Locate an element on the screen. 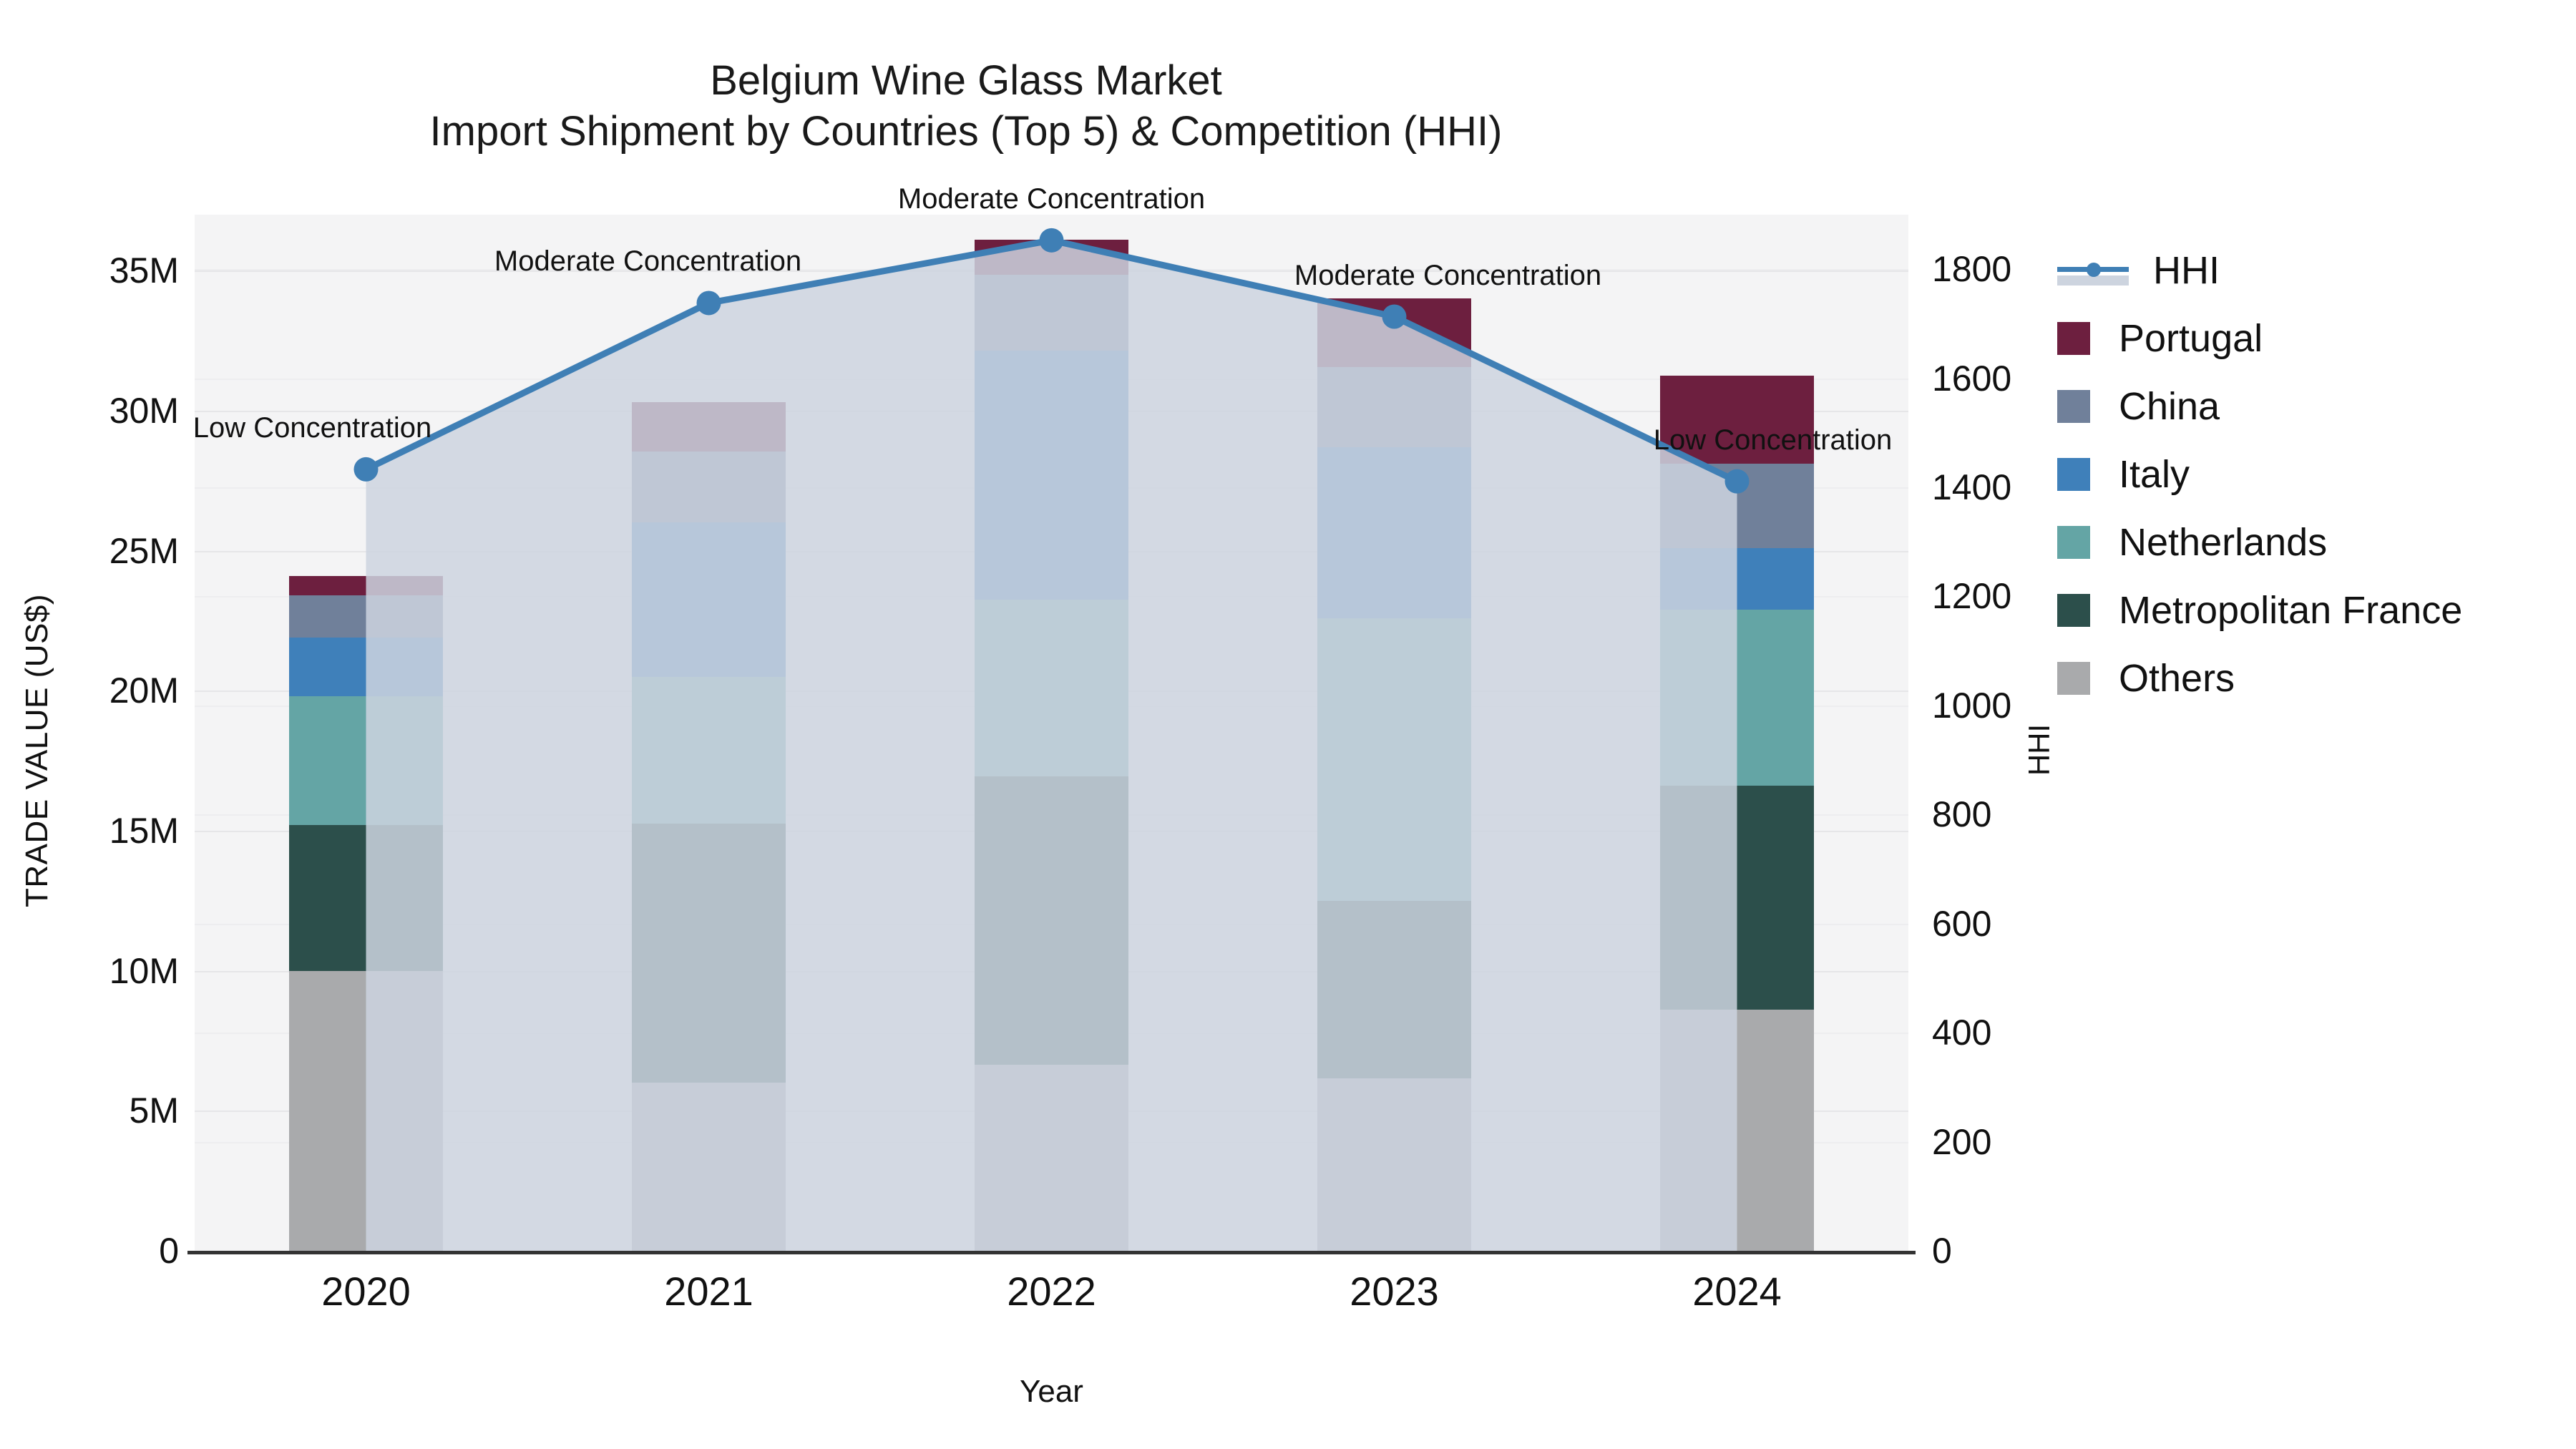 Image resolution: width=2576 pixels, height=1449 pixels. annotation-2023: Moderate Concentration is located at coordinates (1448, 275).